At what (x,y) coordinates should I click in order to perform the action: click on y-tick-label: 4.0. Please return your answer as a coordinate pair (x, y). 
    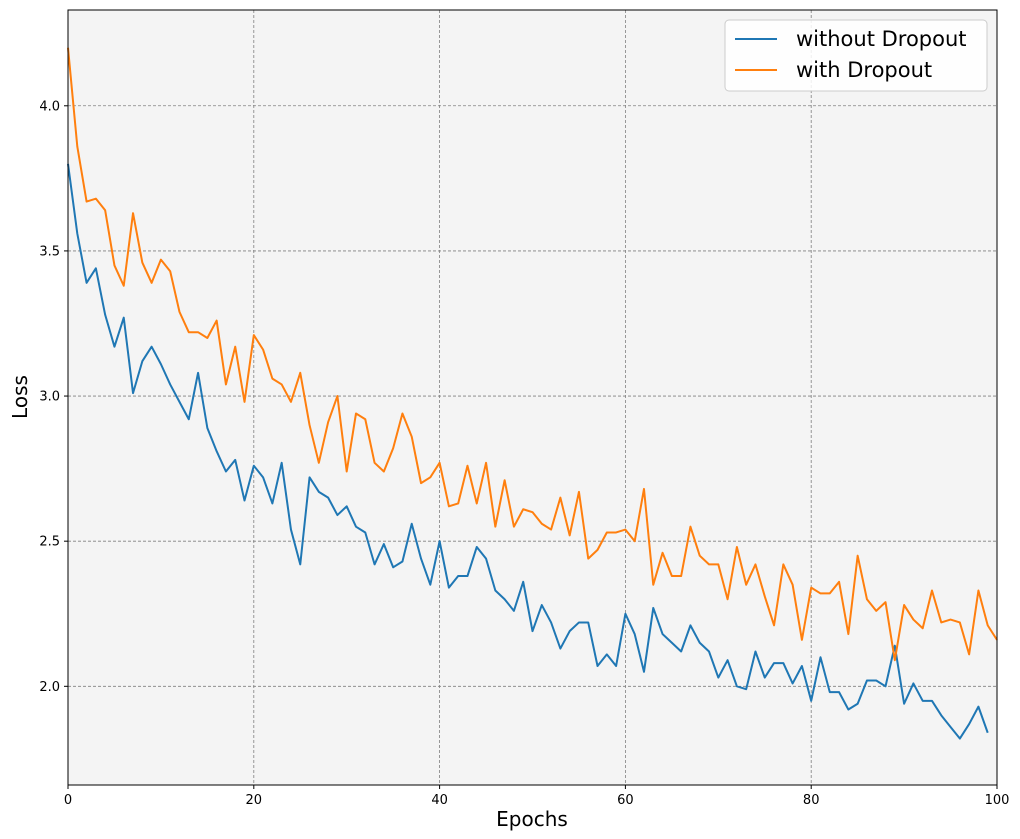
    Looking at the image, I should click on (49, 106).